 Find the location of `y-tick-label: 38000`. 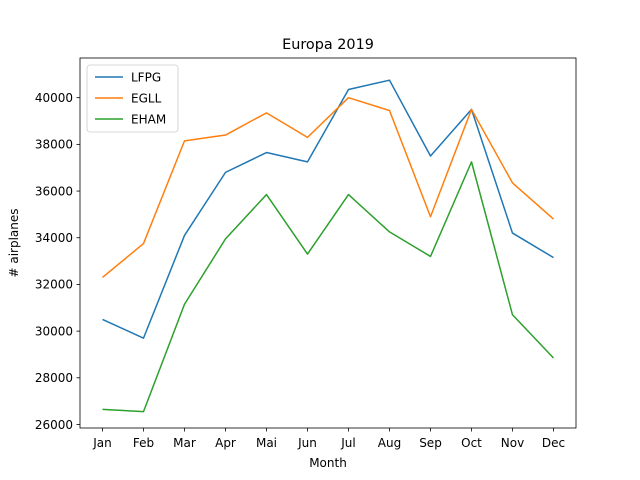

y-tick-label: 38000 is located at coordinates (54, 145).